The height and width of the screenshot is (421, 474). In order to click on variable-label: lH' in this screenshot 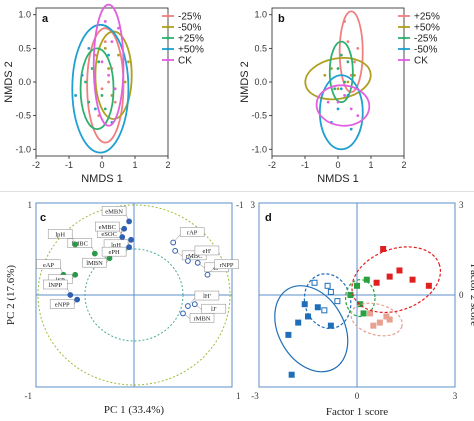, I will do `click(207, 296)`.